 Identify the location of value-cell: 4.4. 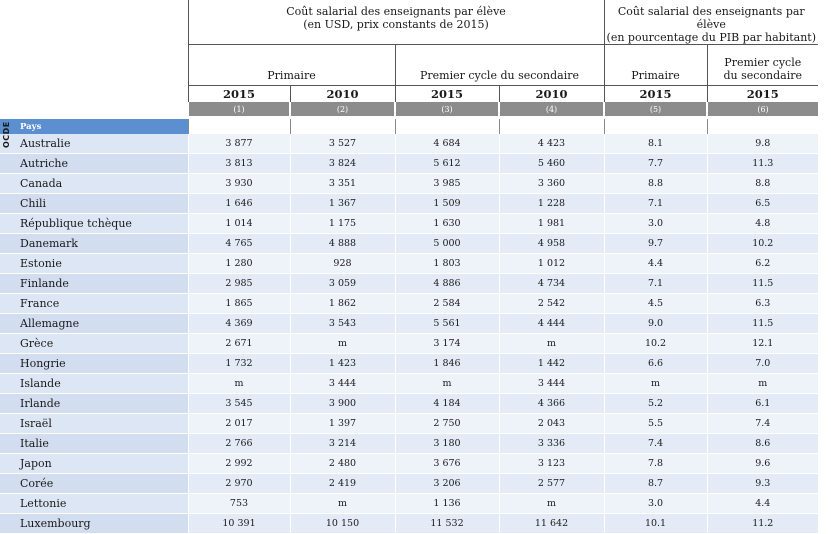
(762, 503).